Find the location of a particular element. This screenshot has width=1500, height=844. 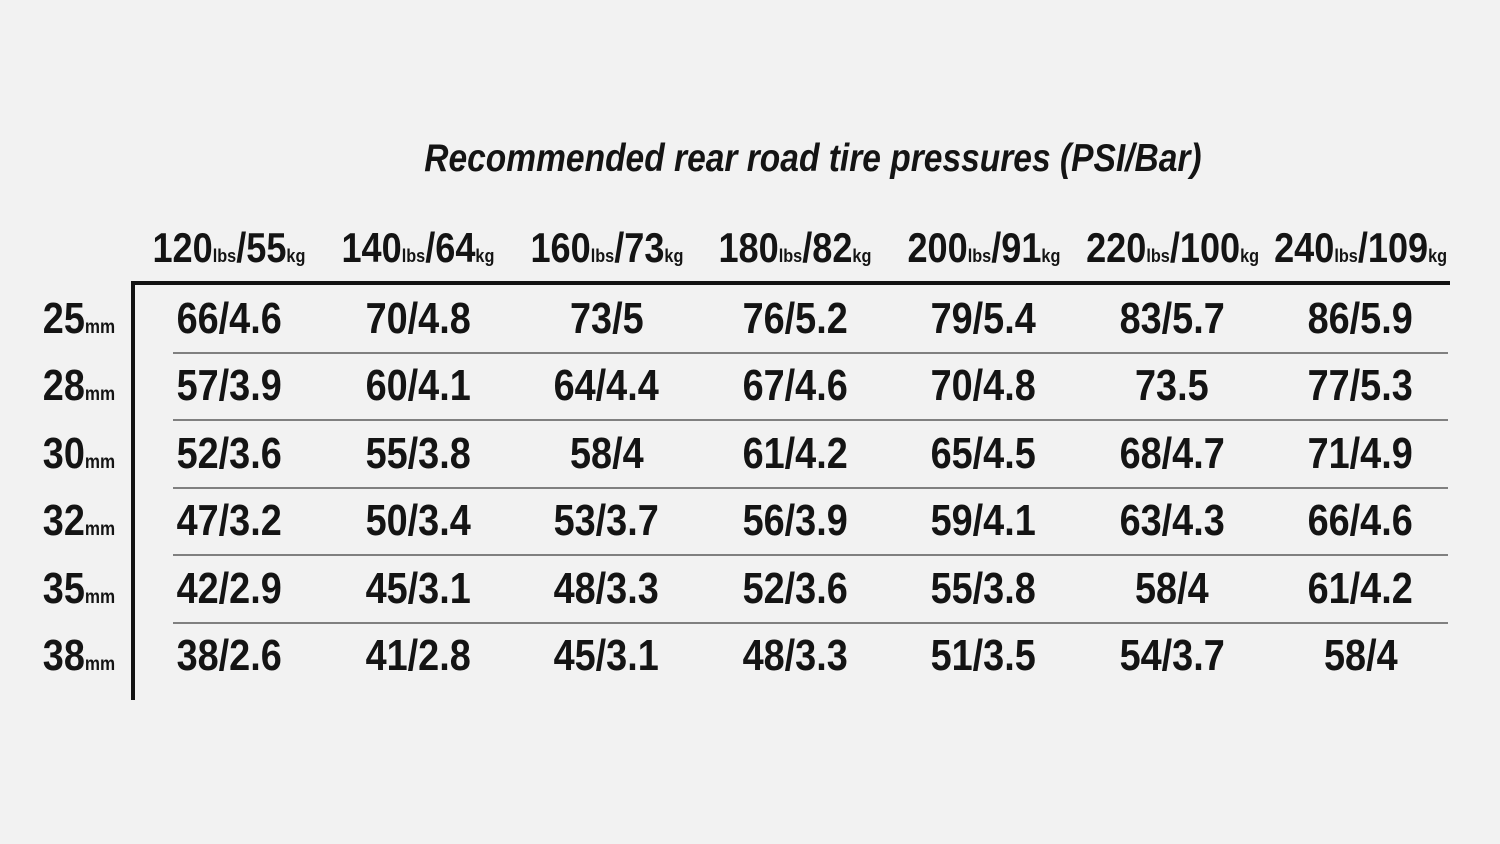

pressure-value: 73.5 is located at coordinates (1172, 386).